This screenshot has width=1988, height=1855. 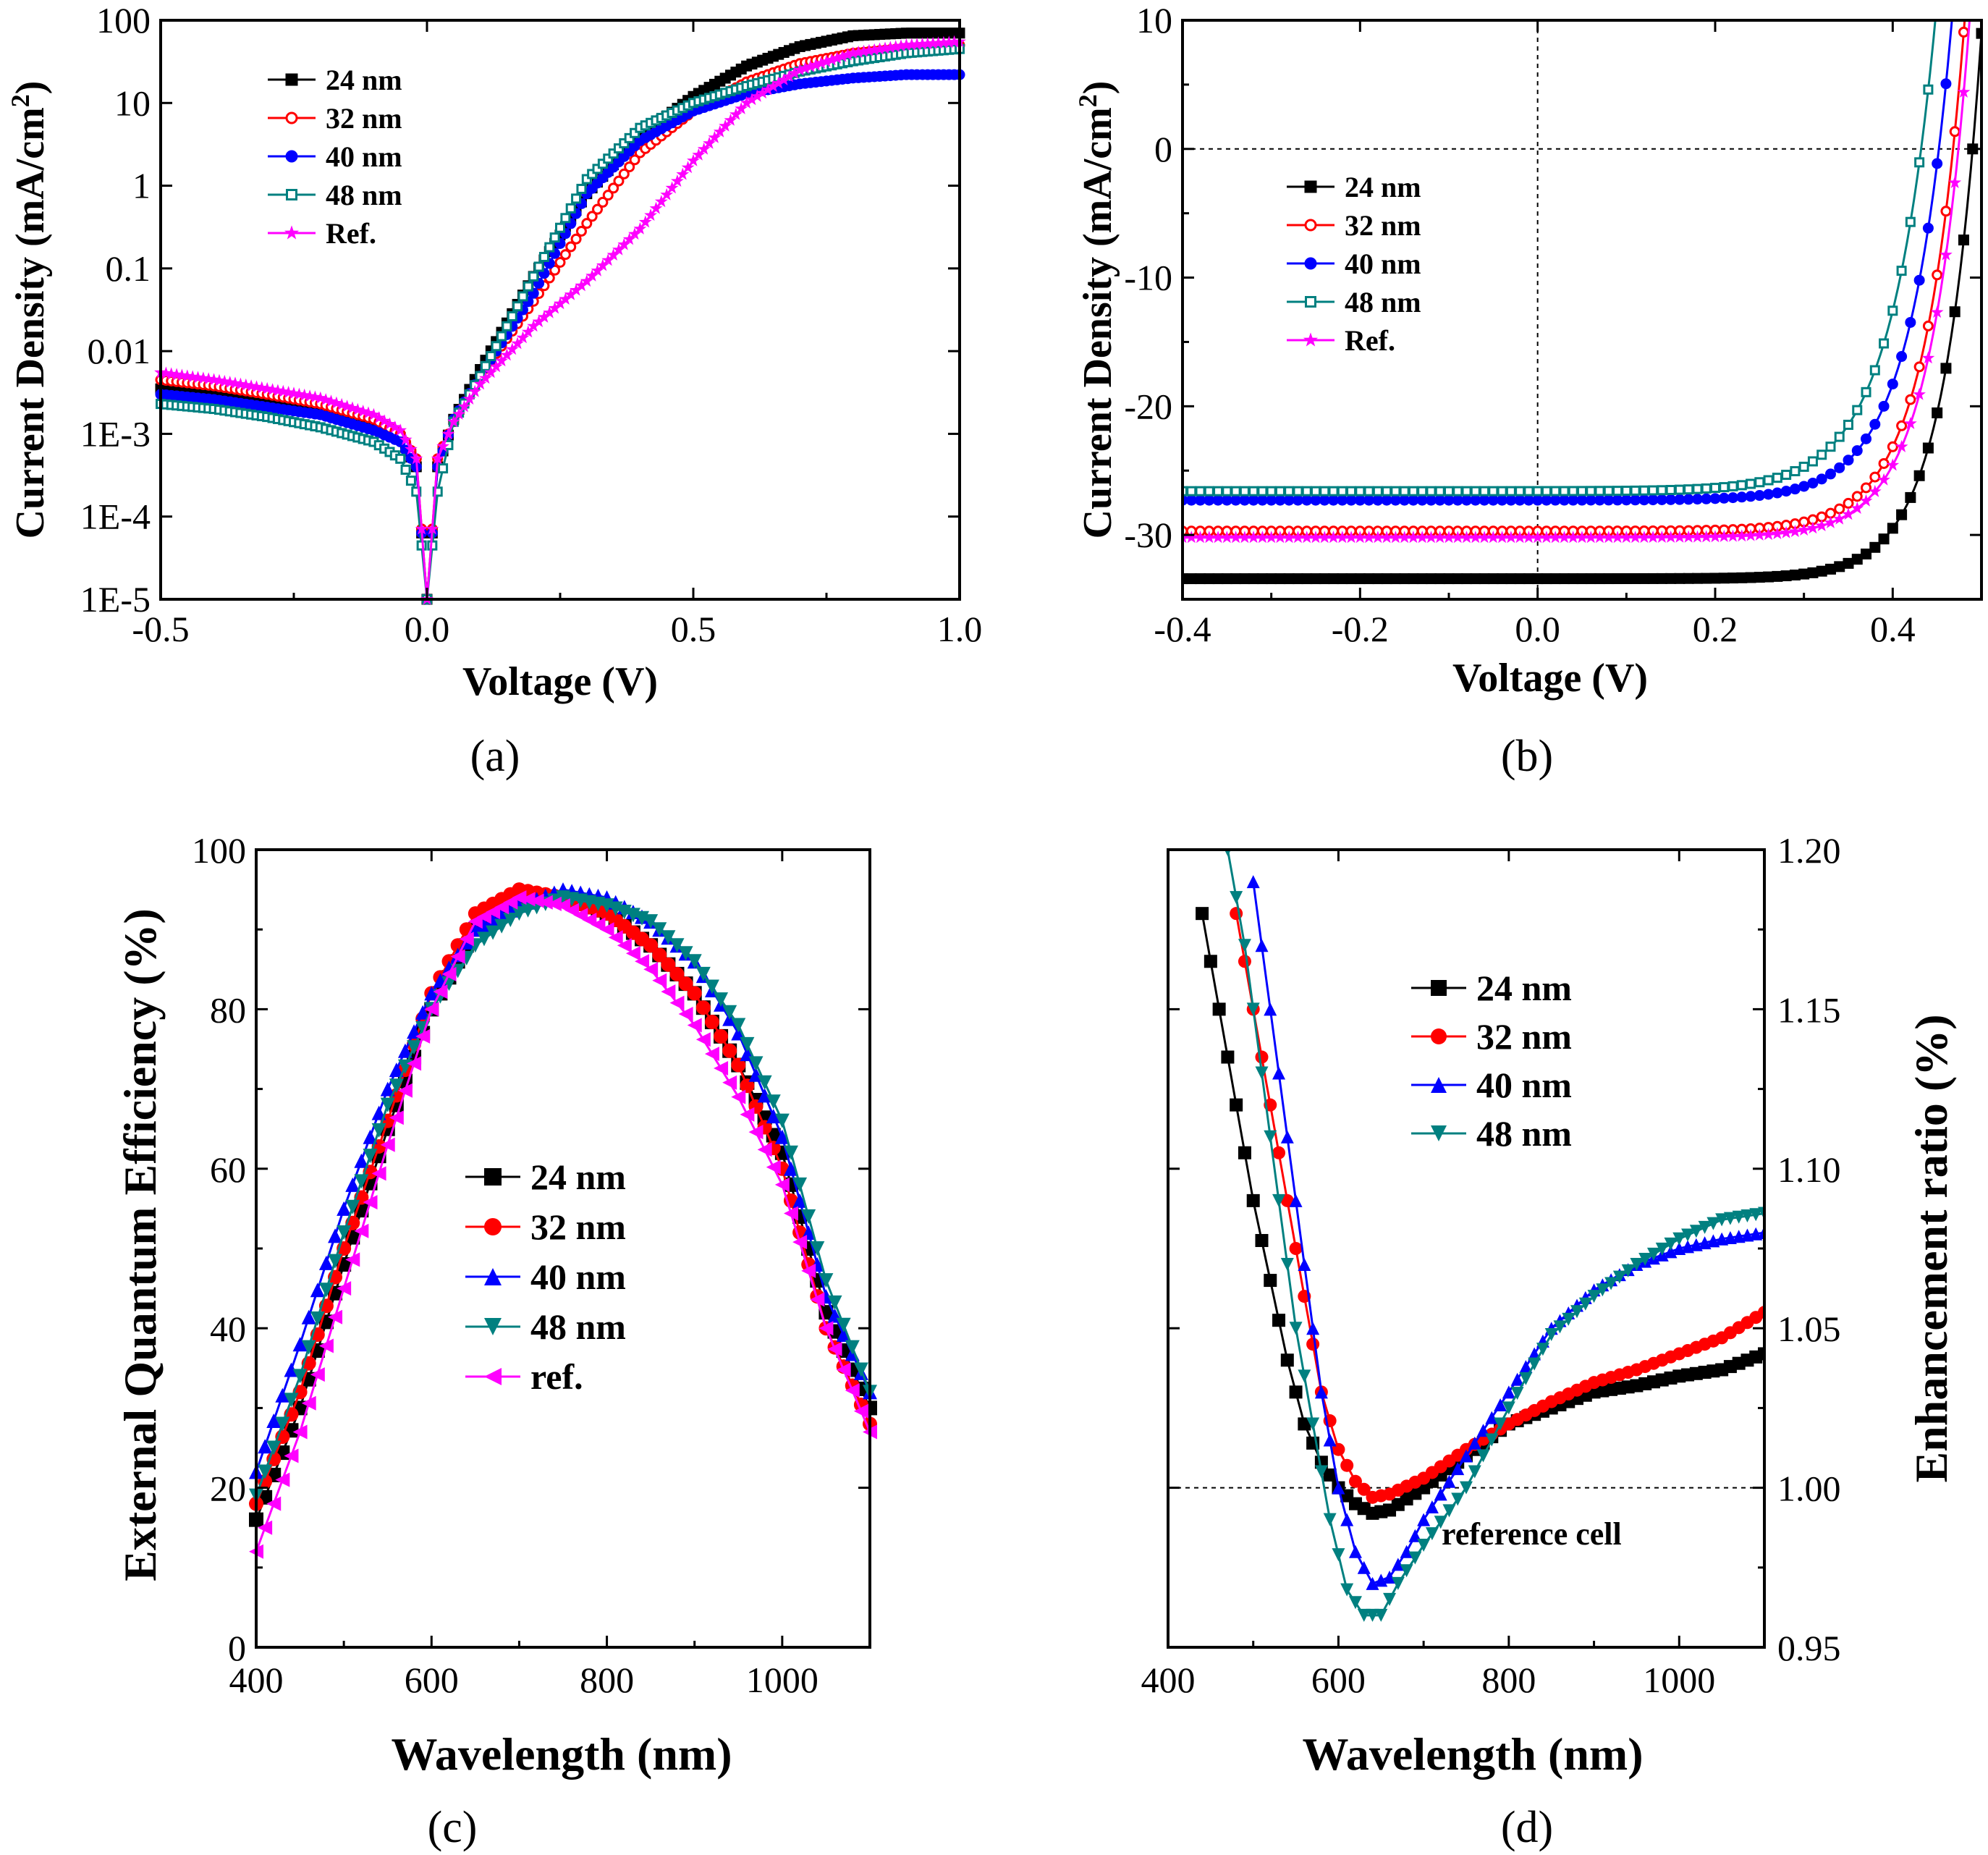 I want to click on legend-marker, so click(x=1439, y=988).